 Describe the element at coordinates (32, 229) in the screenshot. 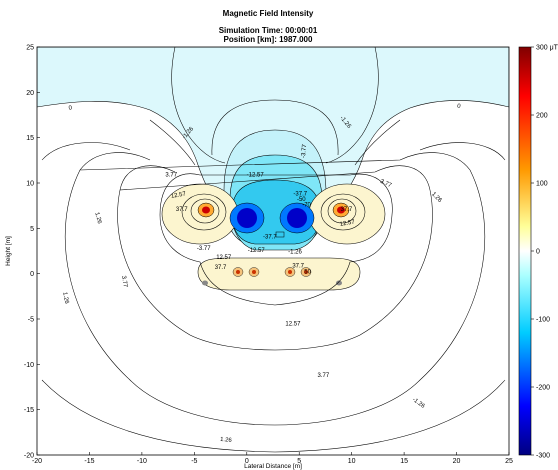

I see `y-tick-label: 5` at that location.